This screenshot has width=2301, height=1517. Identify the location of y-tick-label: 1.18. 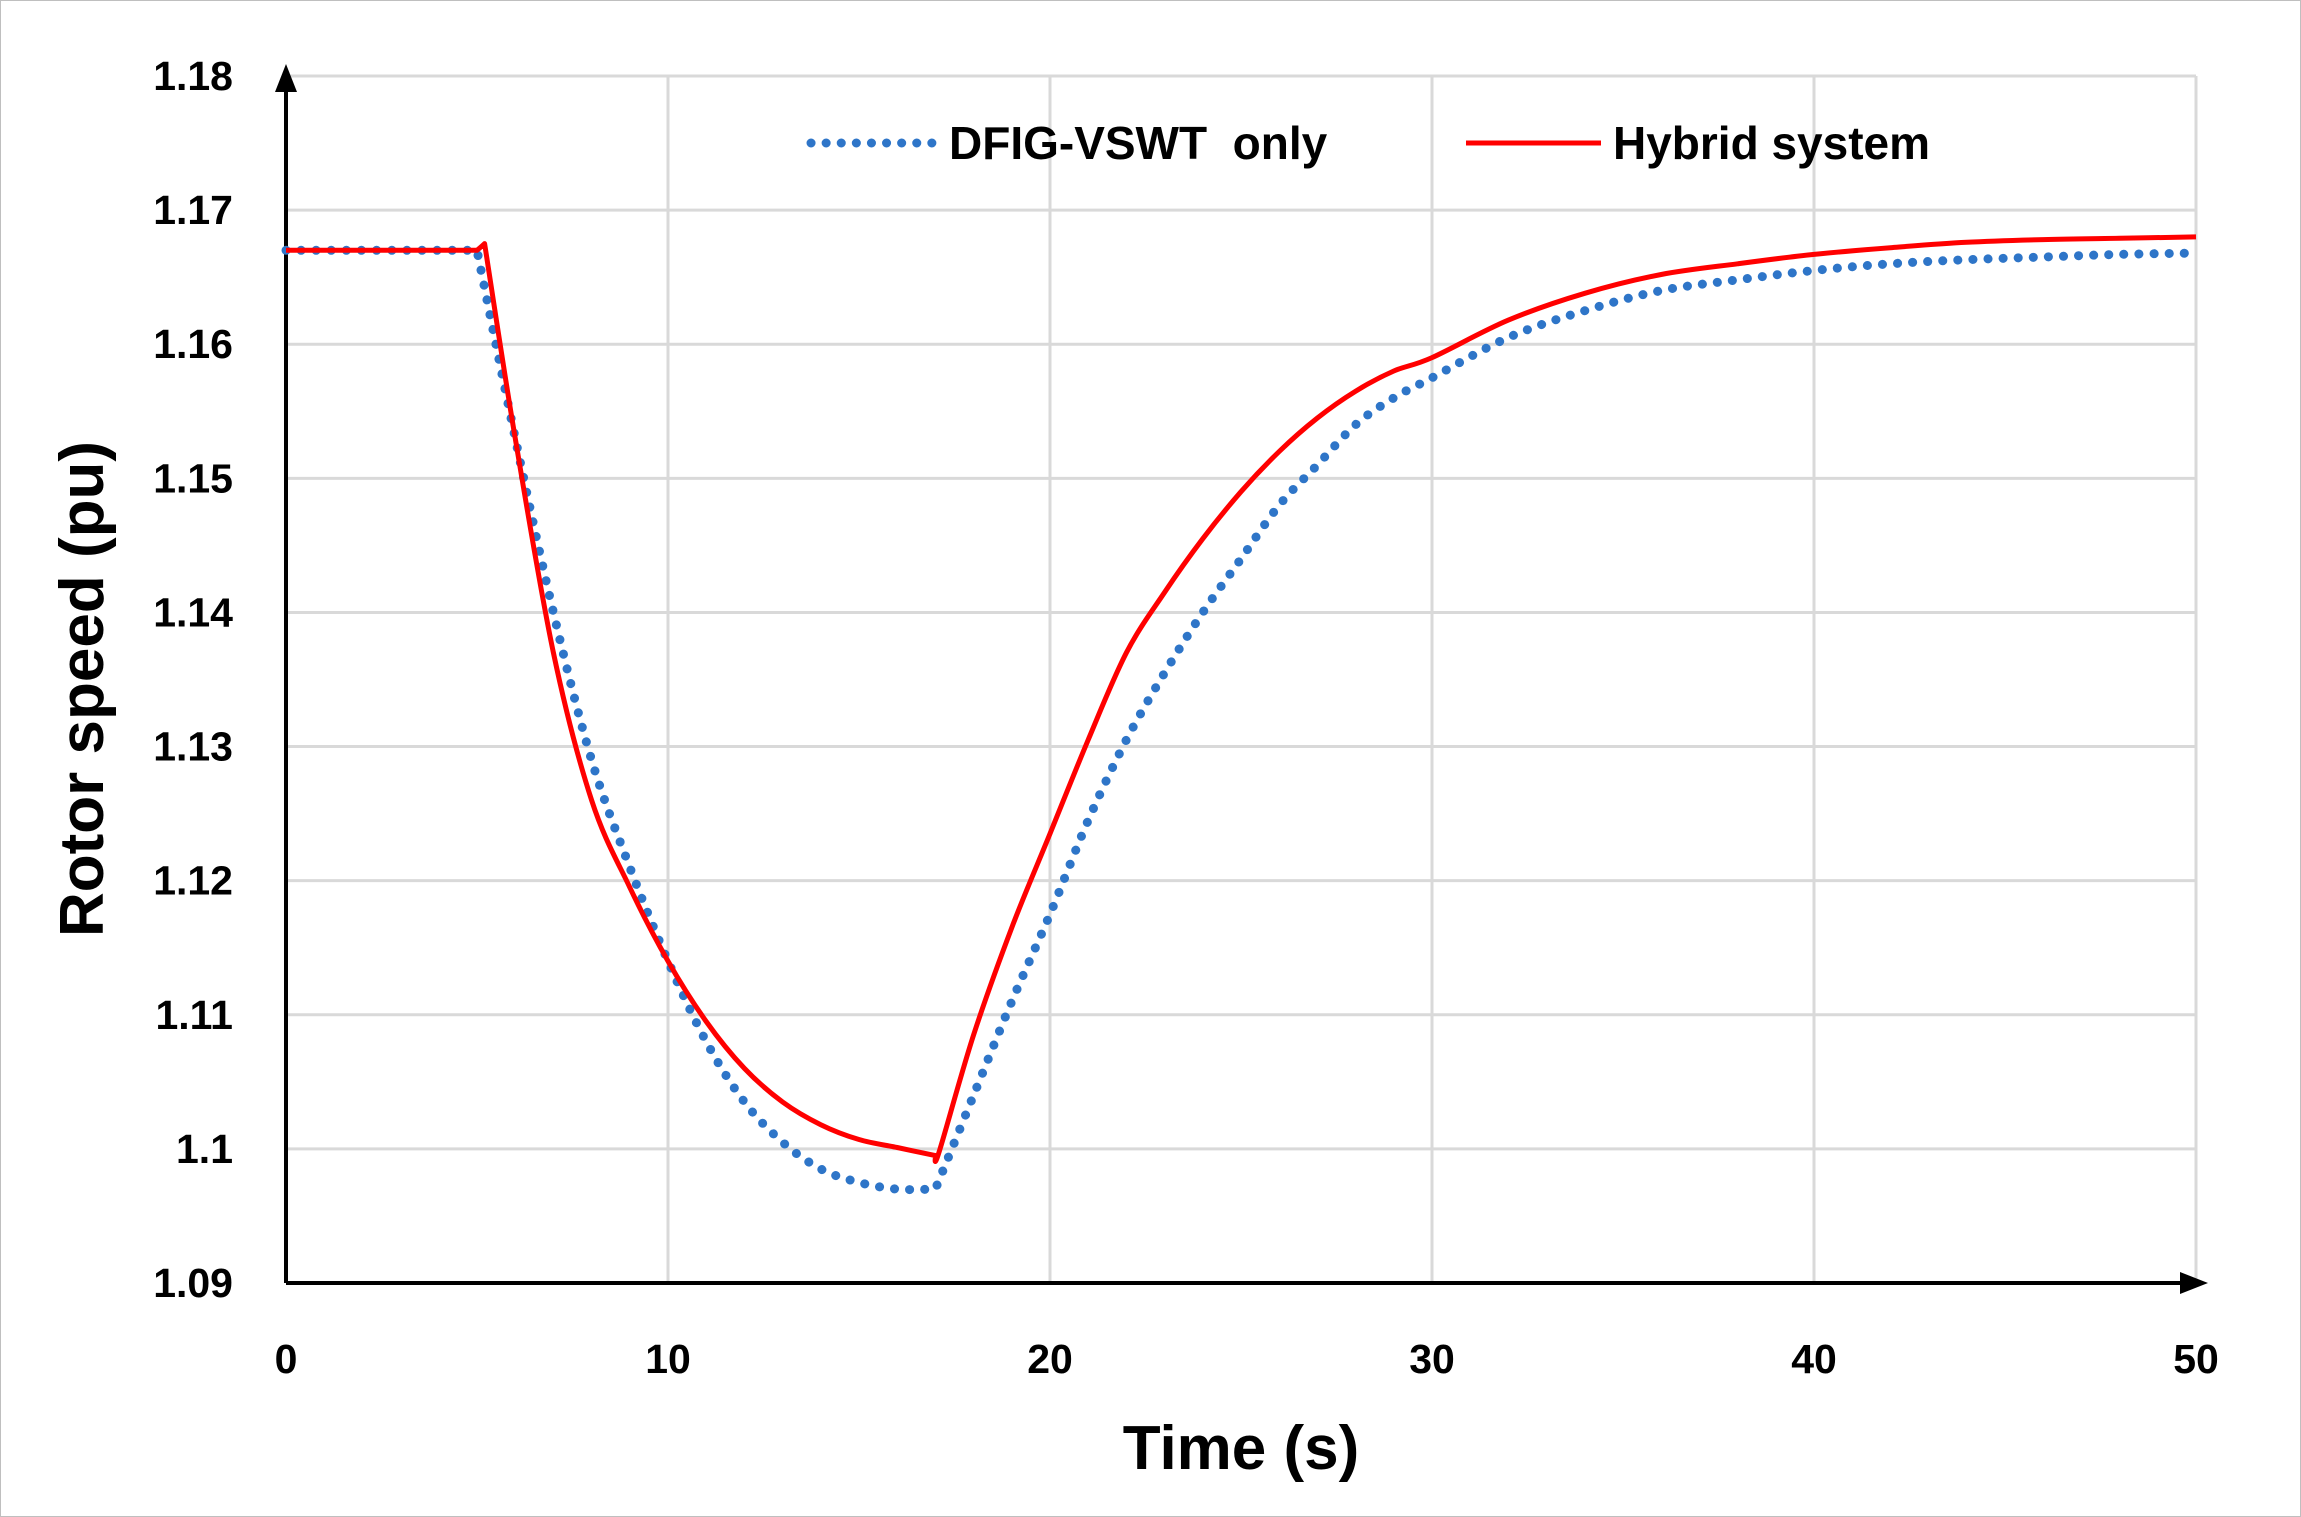
(193, 76).